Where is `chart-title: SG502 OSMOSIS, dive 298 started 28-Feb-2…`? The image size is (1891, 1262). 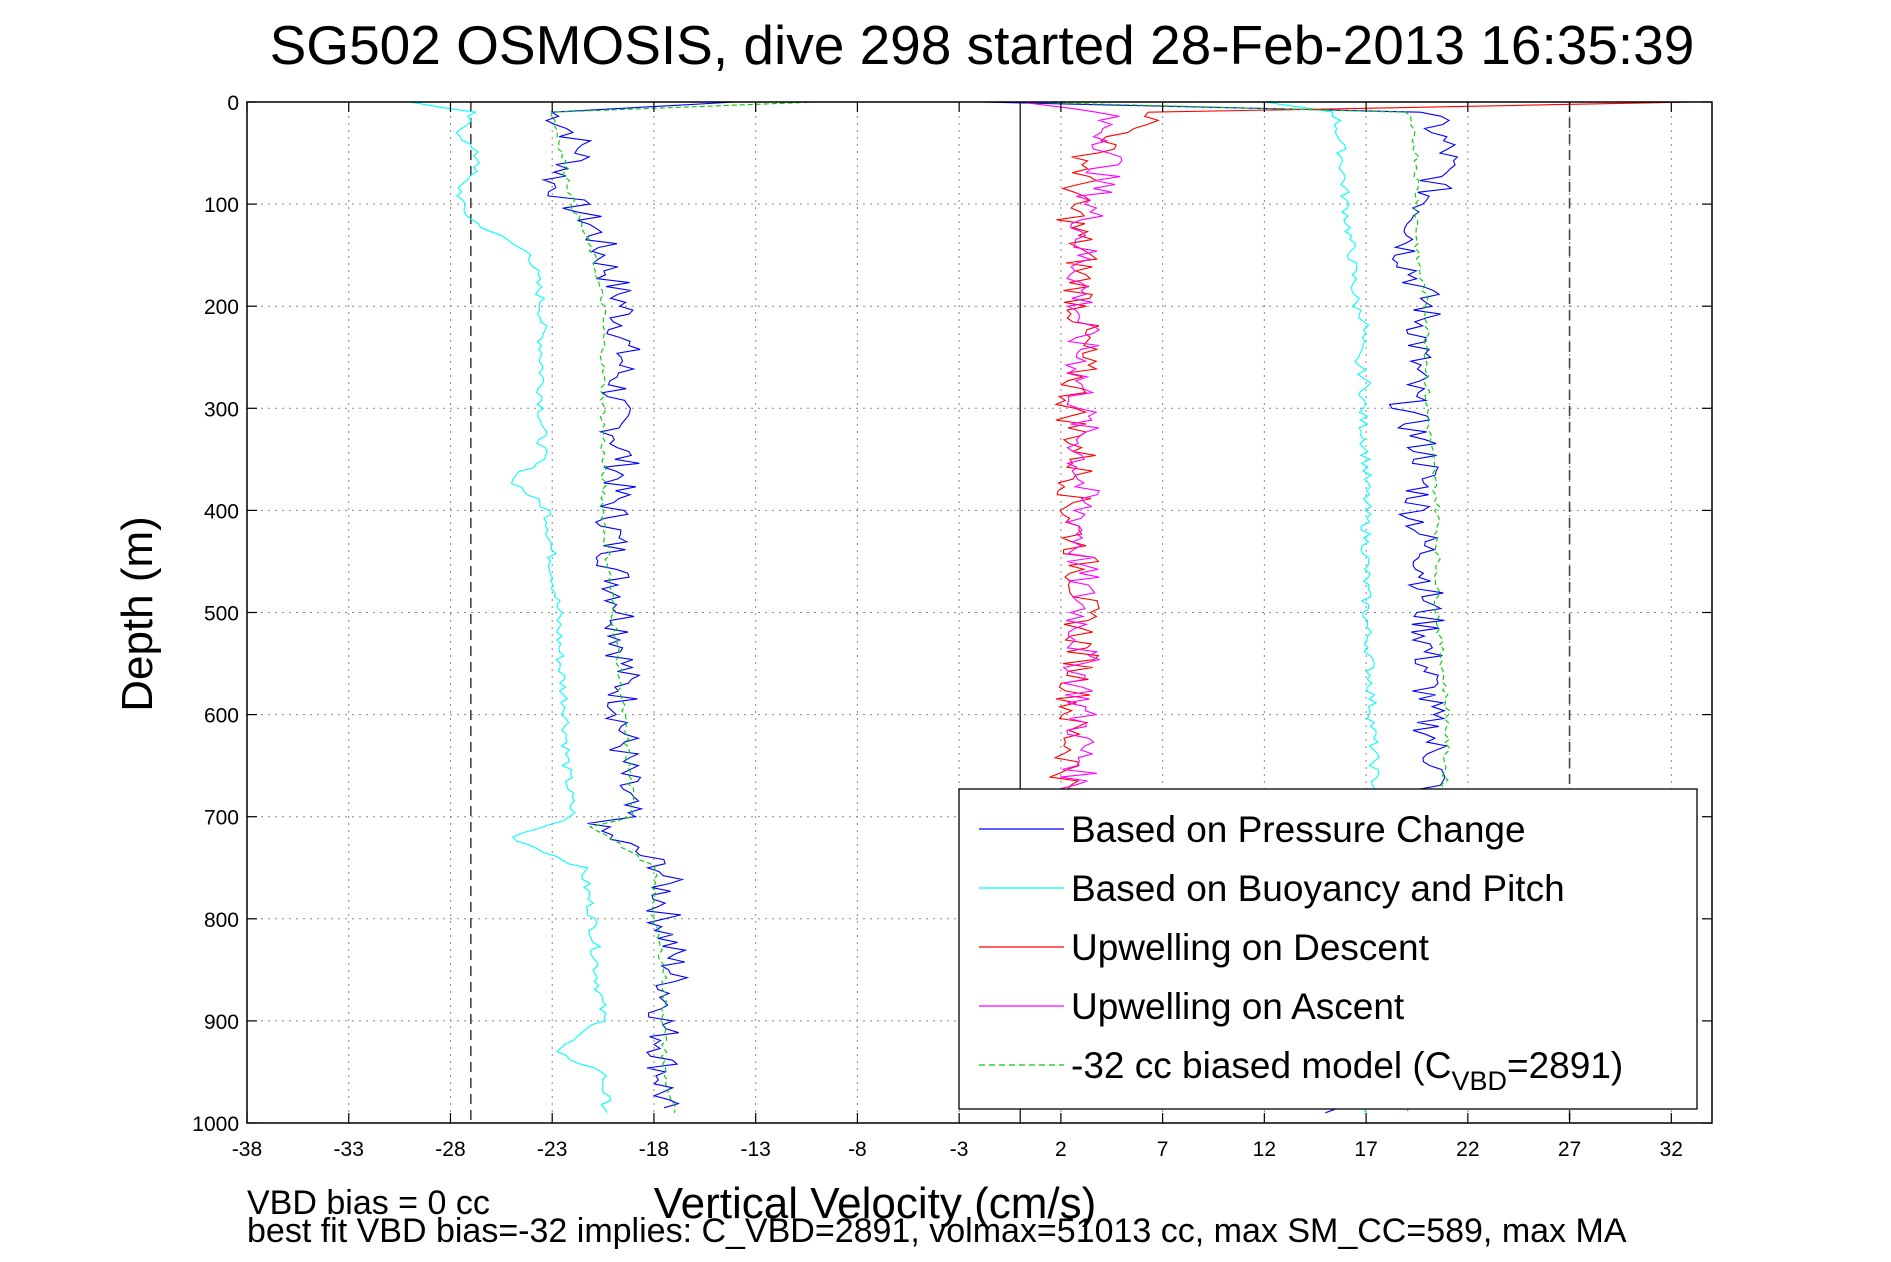
chart-title: SG502 OSMOSIS, dive 298 started 28-Feb-2… is located at coordinates (982, 45).